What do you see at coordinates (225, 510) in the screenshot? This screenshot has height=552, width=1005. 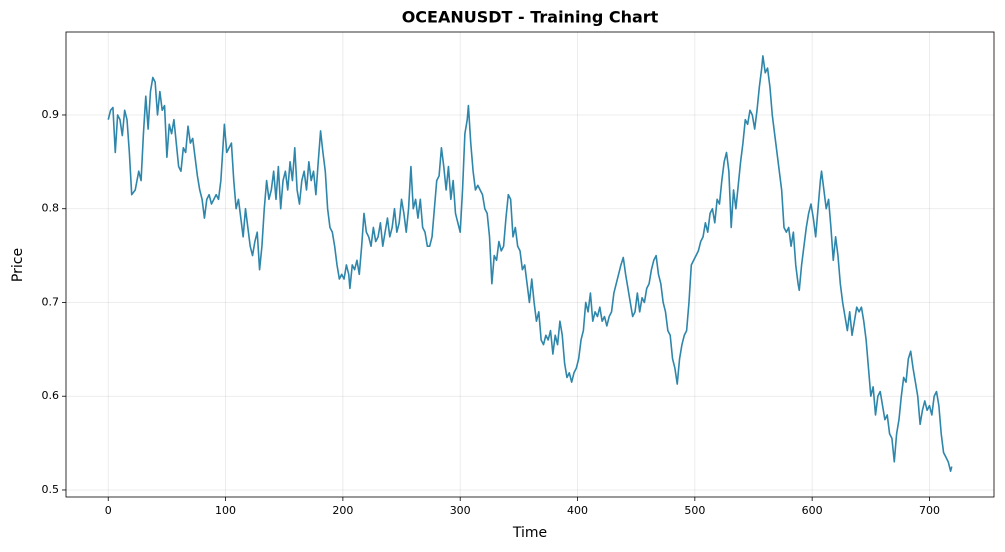 I see `x-tick-label: 100` at bounding box center [225, 510].